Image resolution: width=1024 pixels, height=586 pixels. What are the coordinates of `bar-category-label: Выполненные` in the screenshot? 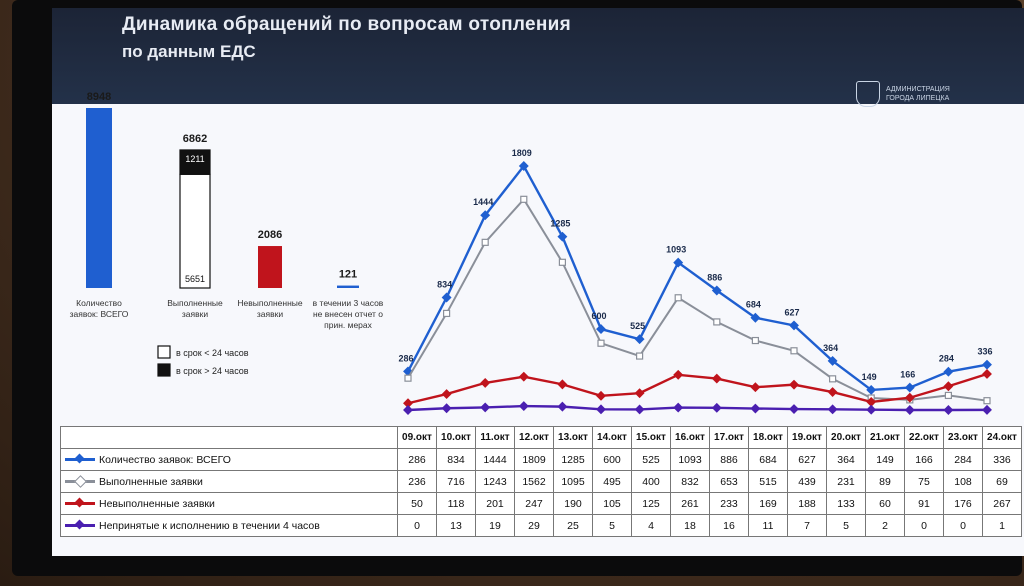 It's located at (195, 303).